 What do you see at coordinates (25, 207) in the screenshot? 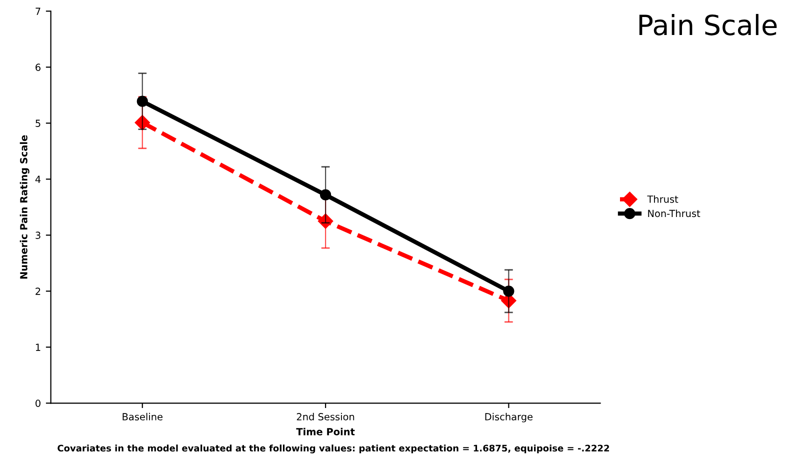
I see `y-axis-title: Numeric Pain Rating Scale` at bounding box center [25, 207].